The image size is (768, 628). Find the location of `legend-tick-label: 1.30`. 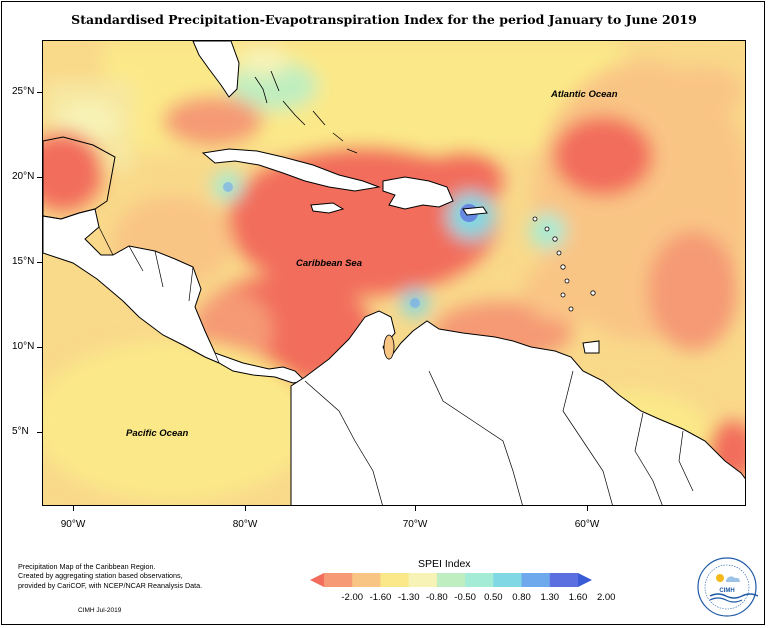

legend-tick-label: 1.30 is located at coordinates (550, 597).